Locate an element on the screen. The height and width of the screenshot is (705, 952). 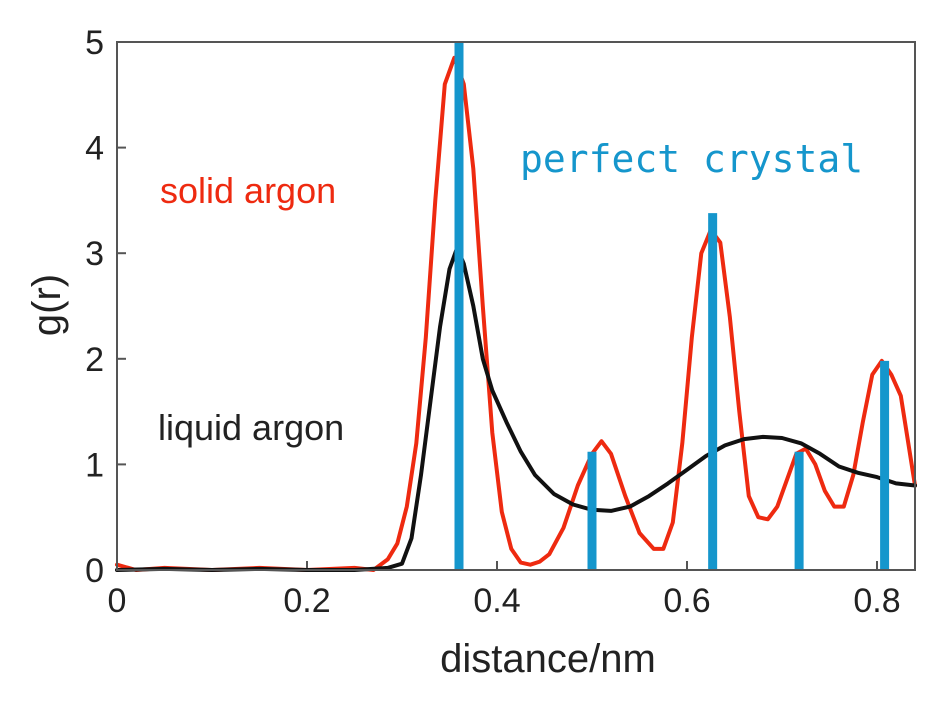
y-tick-label: 2 is located at coordinates (94, 360).